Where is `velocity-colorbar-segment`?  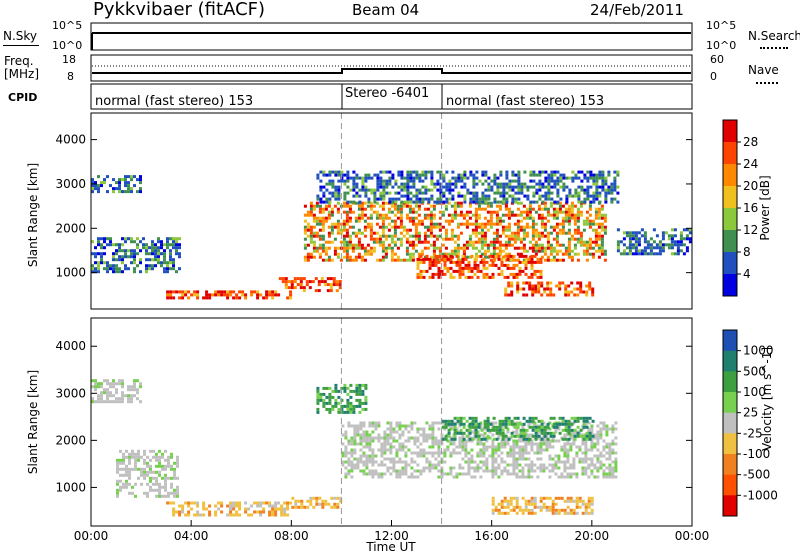
velocity-colorbar-segment is located at coordinates (730, 485).